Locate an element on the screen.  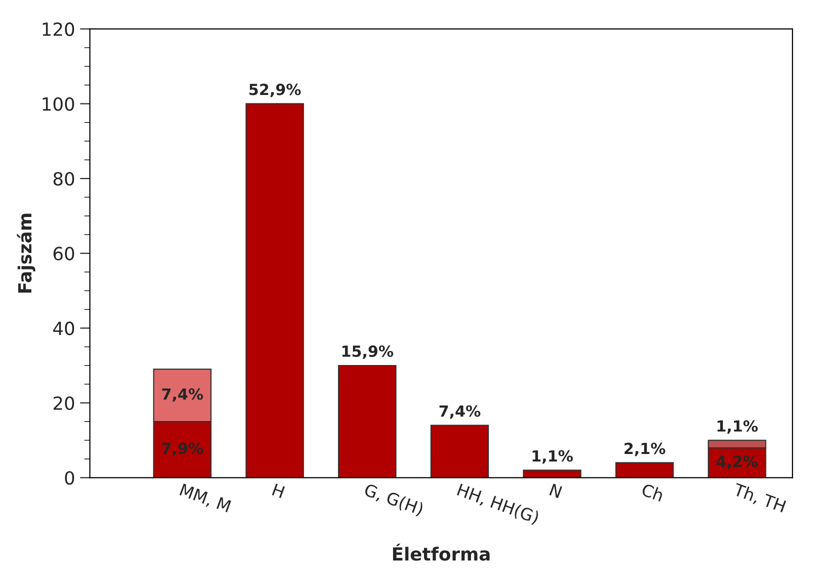
annotation: 15,9% is located at coordinates (368, 352).